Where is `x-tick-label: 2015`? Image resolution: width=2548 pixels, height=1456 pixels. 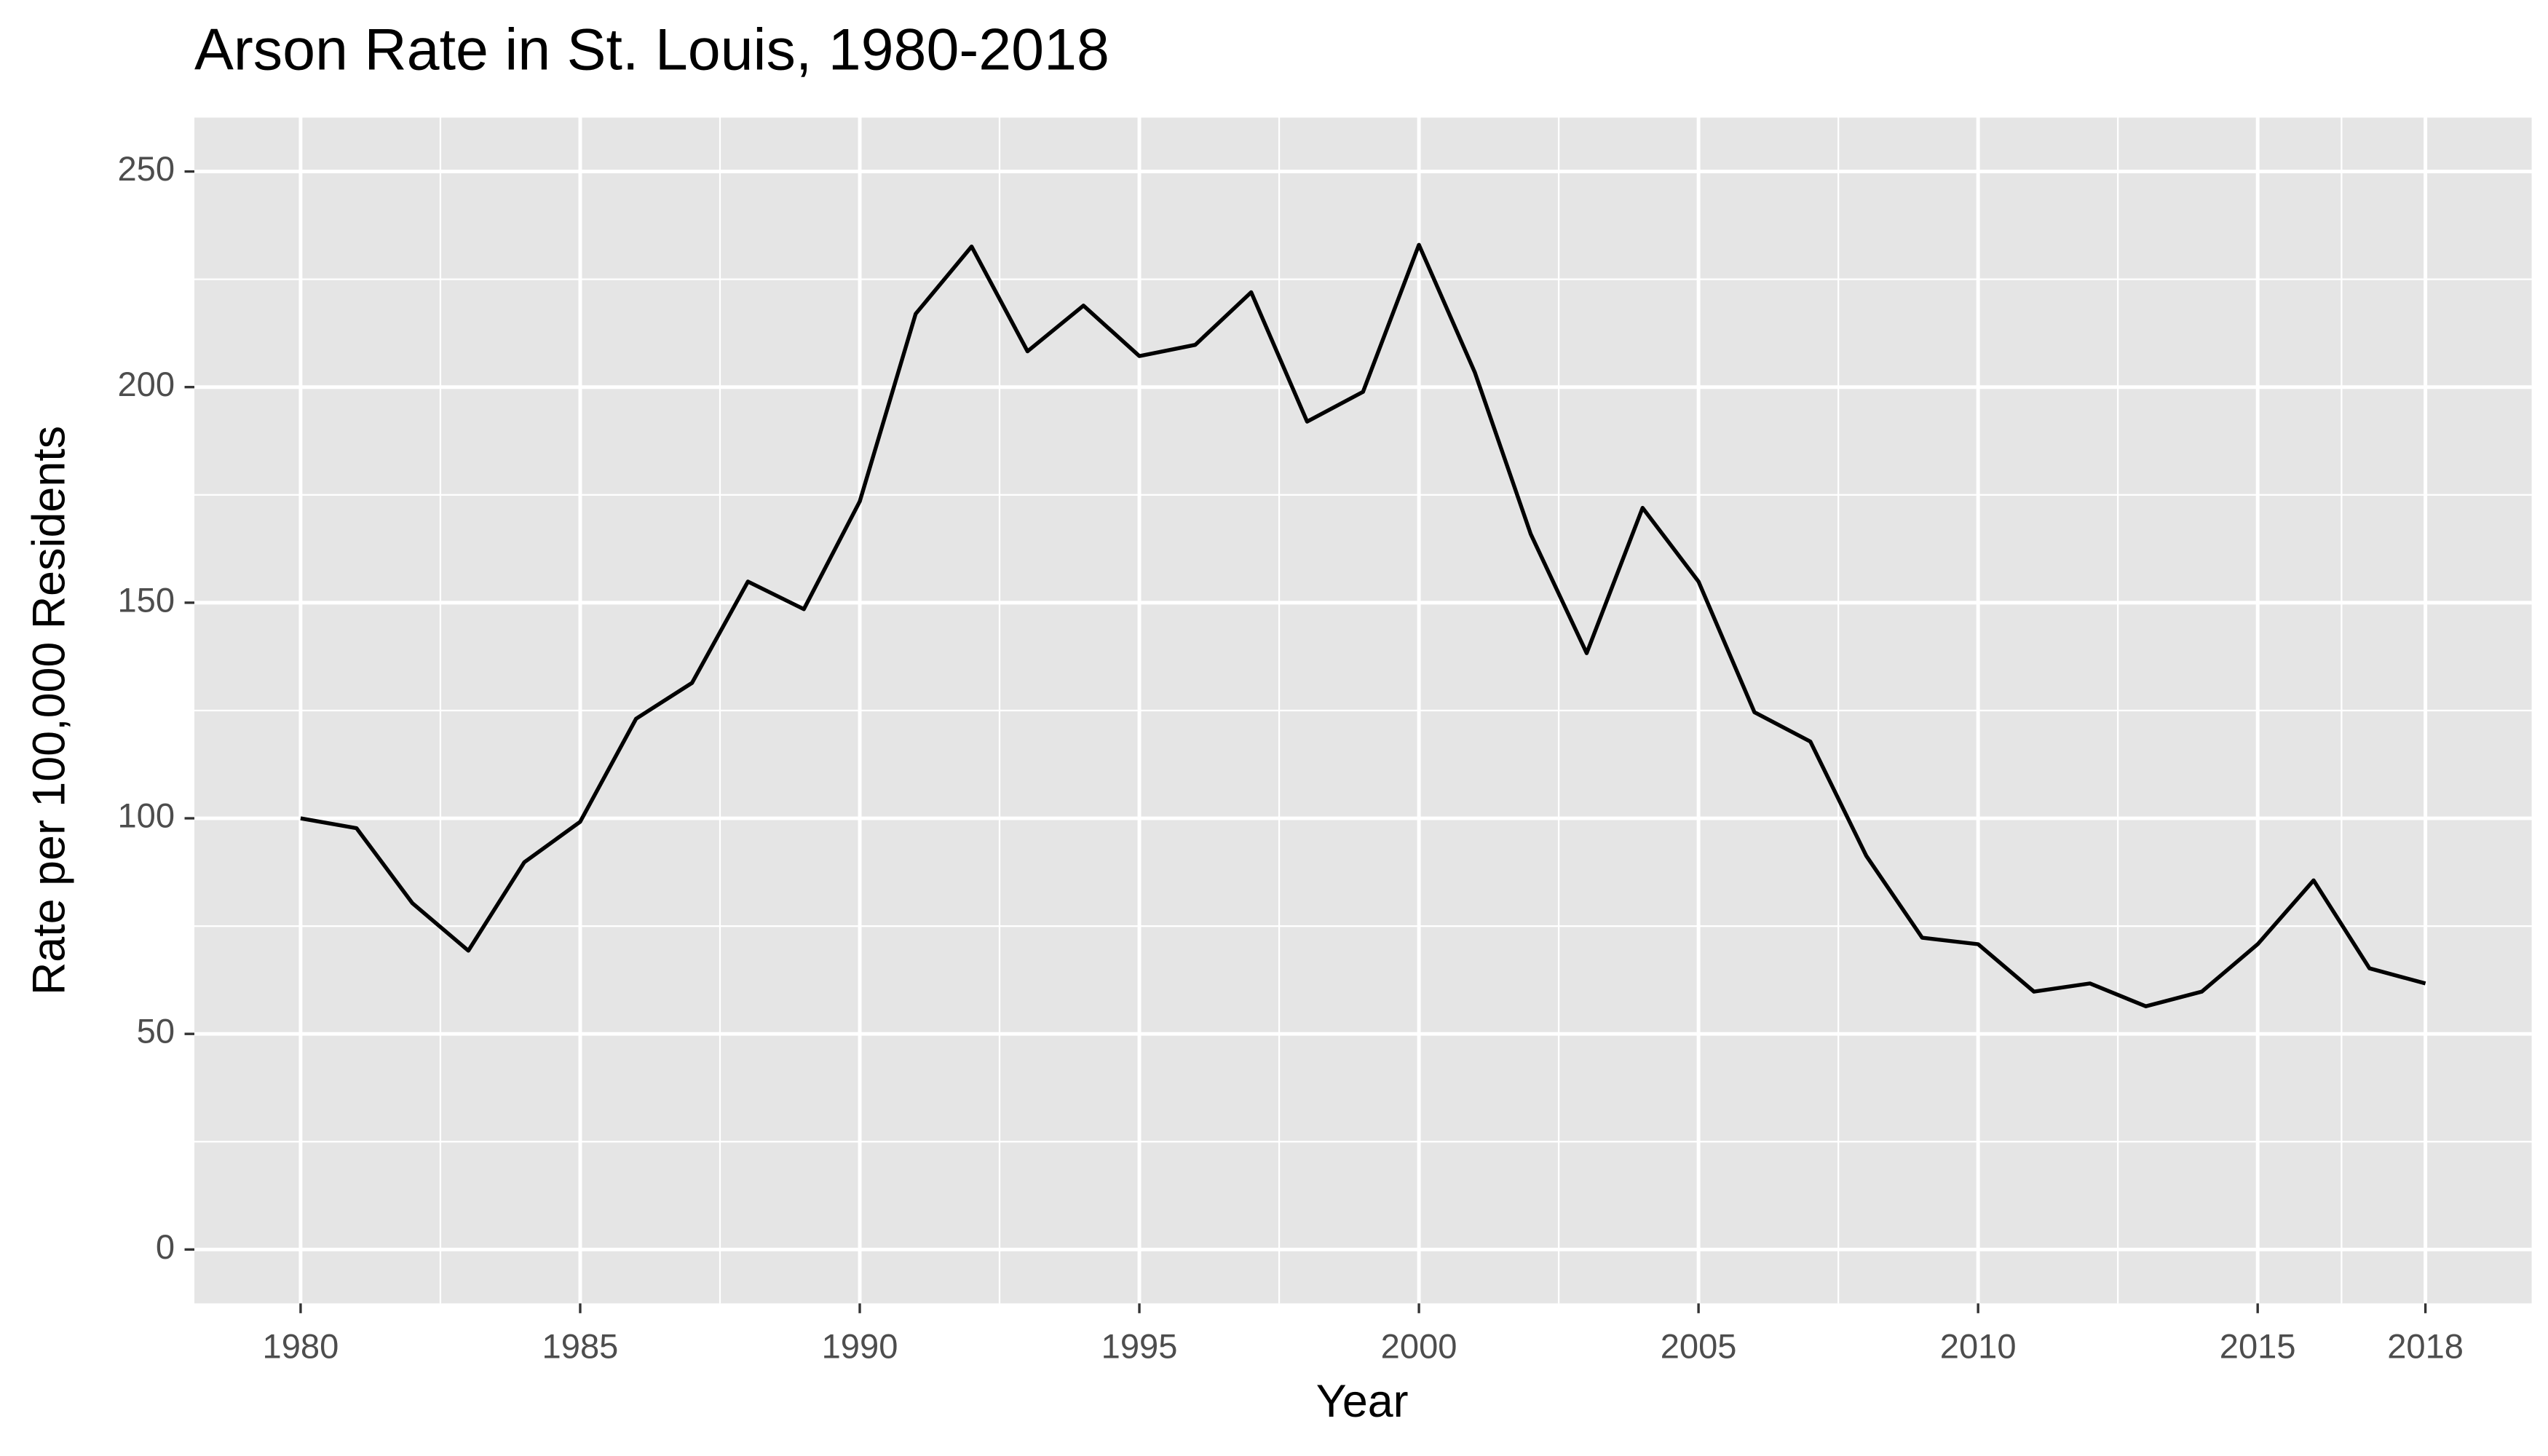 x-tick-label: 2015 is located at coordinates (2258, 1346).